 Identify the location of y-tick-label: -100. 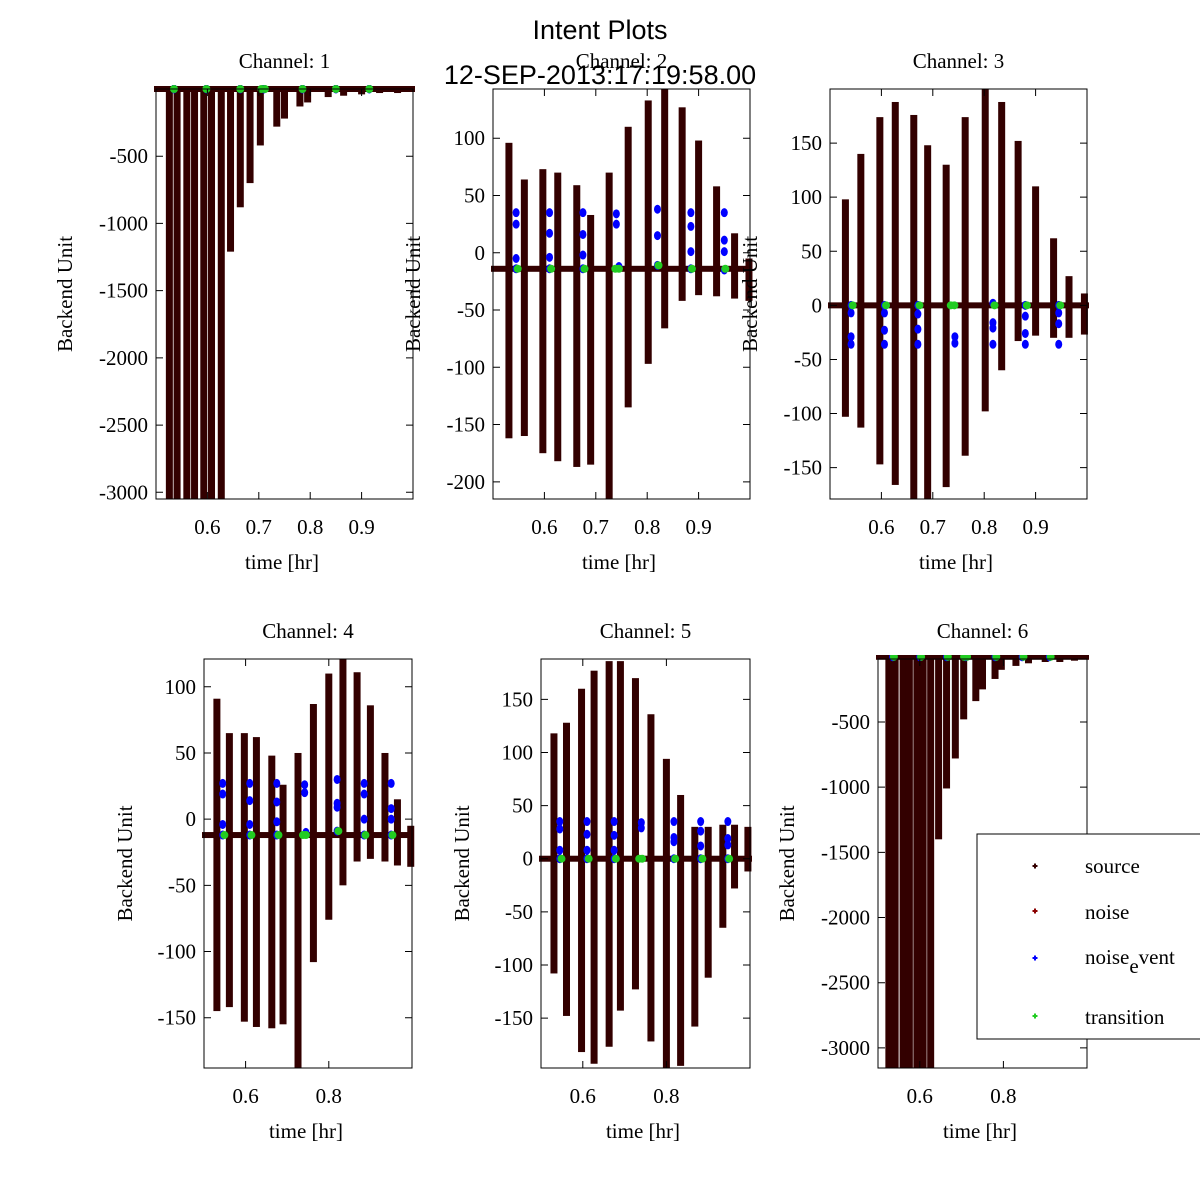
(177, 952).